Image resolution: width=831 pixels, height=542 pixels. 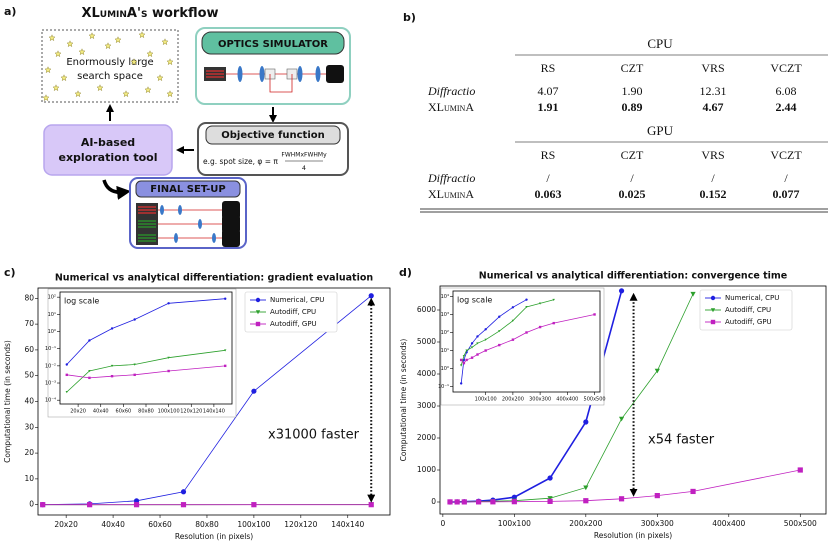 I want to click on legend-box, so click(x=291, y=312).